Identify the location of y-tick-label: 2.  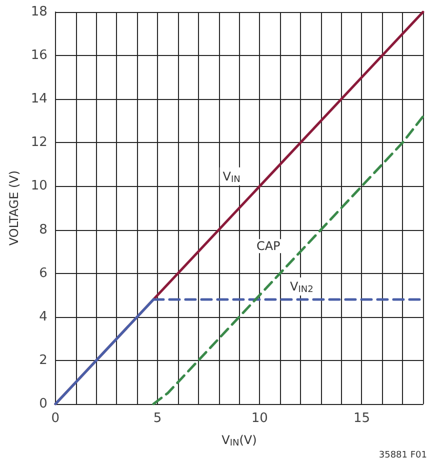
(43, 360).